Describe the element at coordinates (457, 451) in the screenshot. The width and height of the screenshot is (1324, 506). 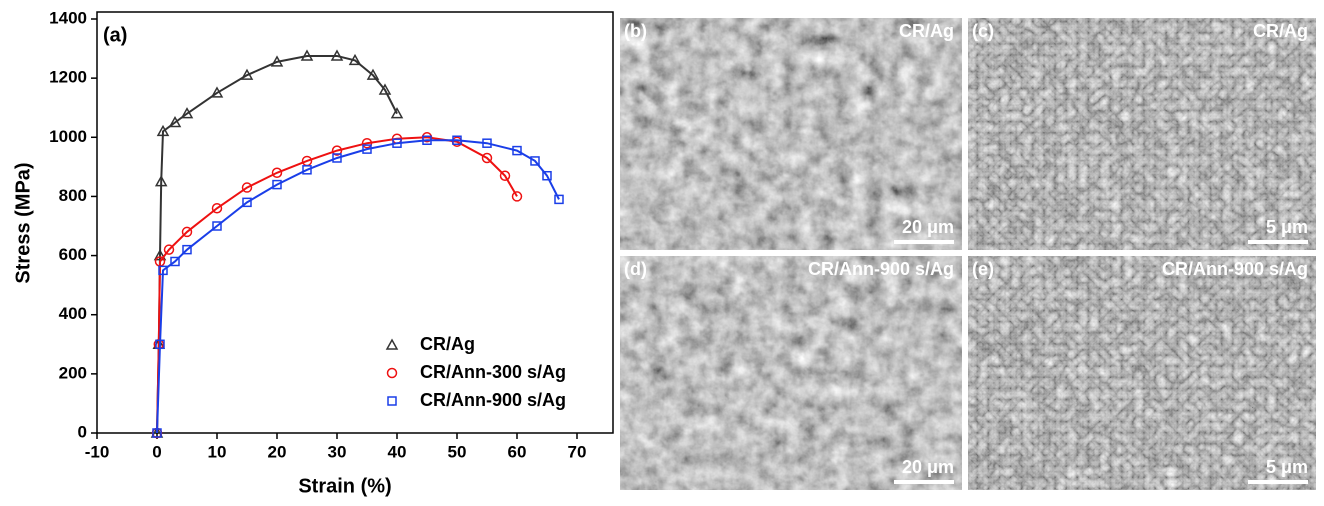
I see `x-tick-label: 50` at that location.